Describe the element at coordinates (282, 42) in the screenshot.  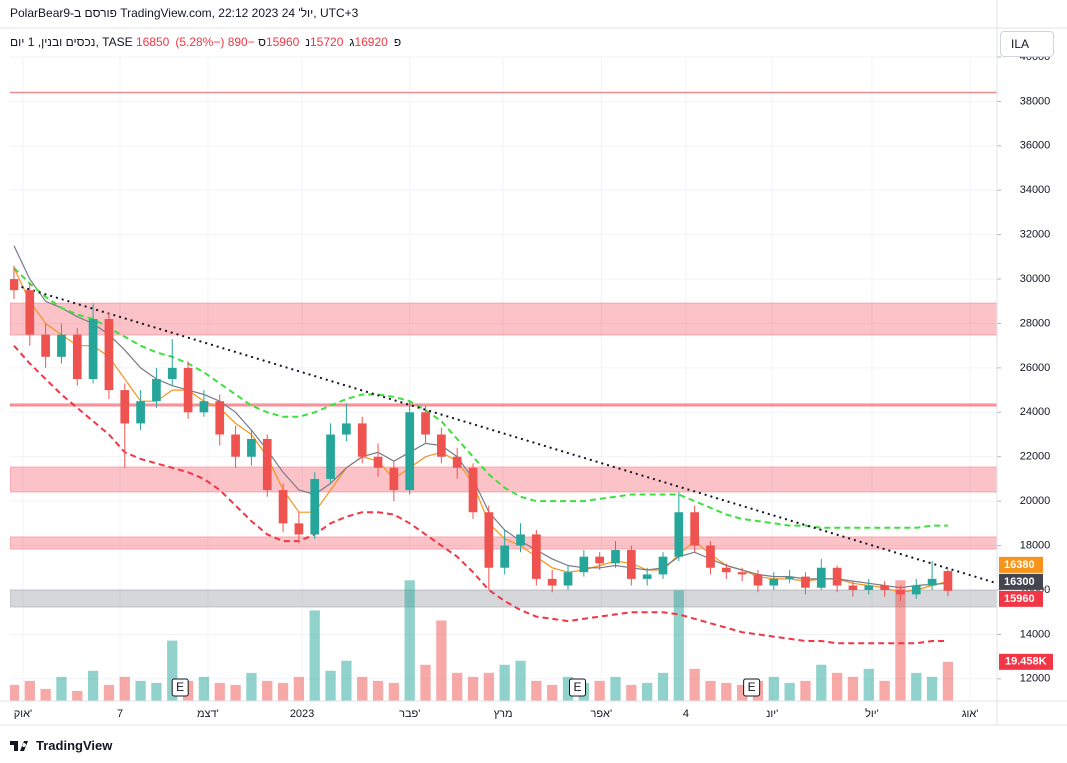
I see `ohlc-value: 15960` at that location.